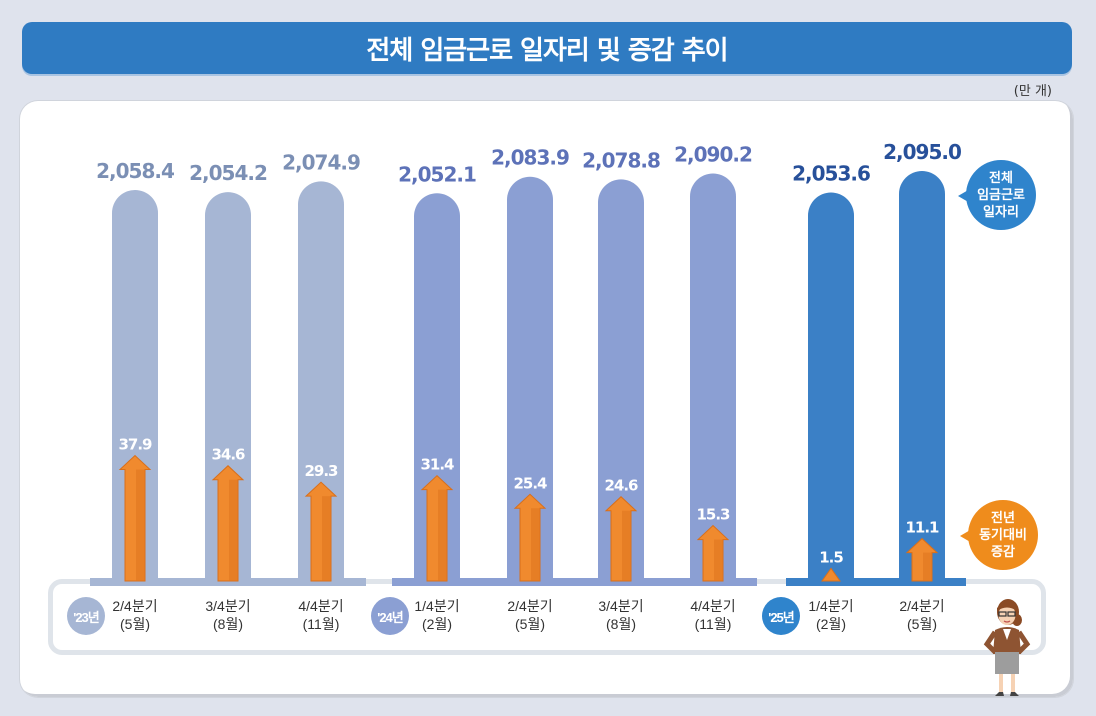 This screenshot has width=1096, height=716. I want to click on title-bar: 전체 임금근로 일자리 및 증감 추이, so click(547, 48).